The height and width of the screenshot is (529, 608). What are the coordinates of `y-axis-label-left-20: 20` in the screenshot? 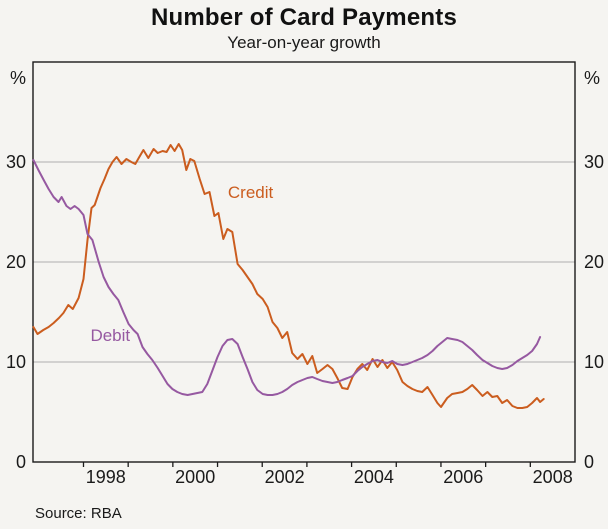 It's located at (16, 262).